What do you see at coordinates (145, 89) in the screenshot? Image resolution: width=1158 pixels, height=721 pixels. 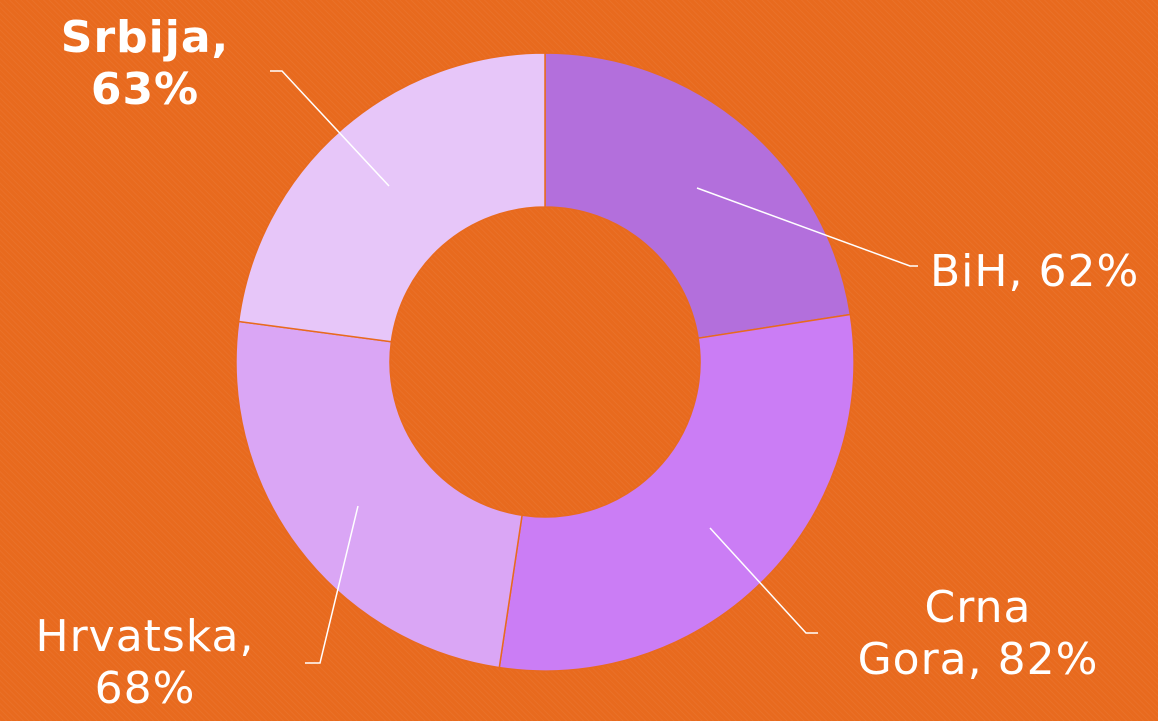 I see `label-srbija-line2: 63%` at bounding box center [145, 89].